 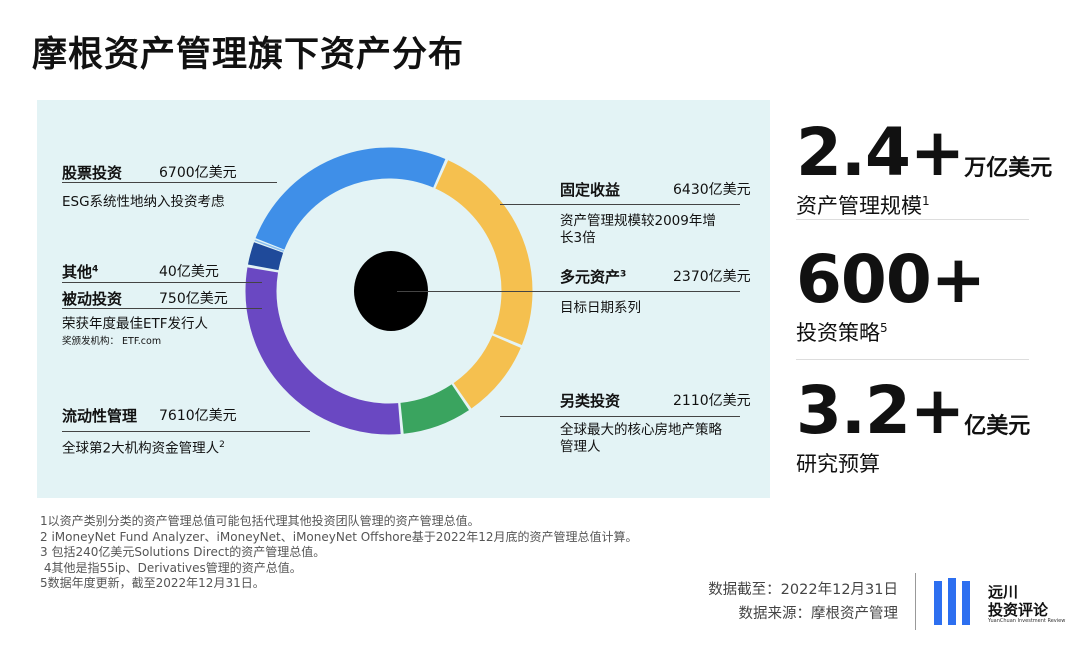 I want to click on label-fixed-name: 固定收益, so click(x=590, y=190).